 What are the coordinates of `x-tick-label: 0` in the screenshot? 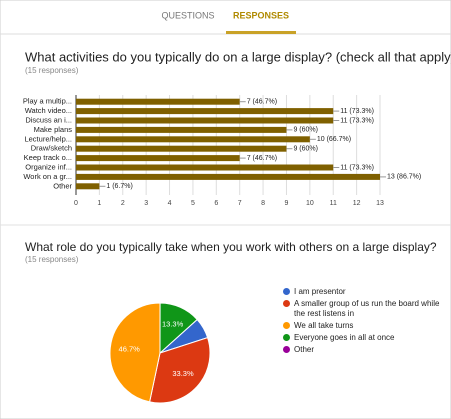 It's located at (76, 203).